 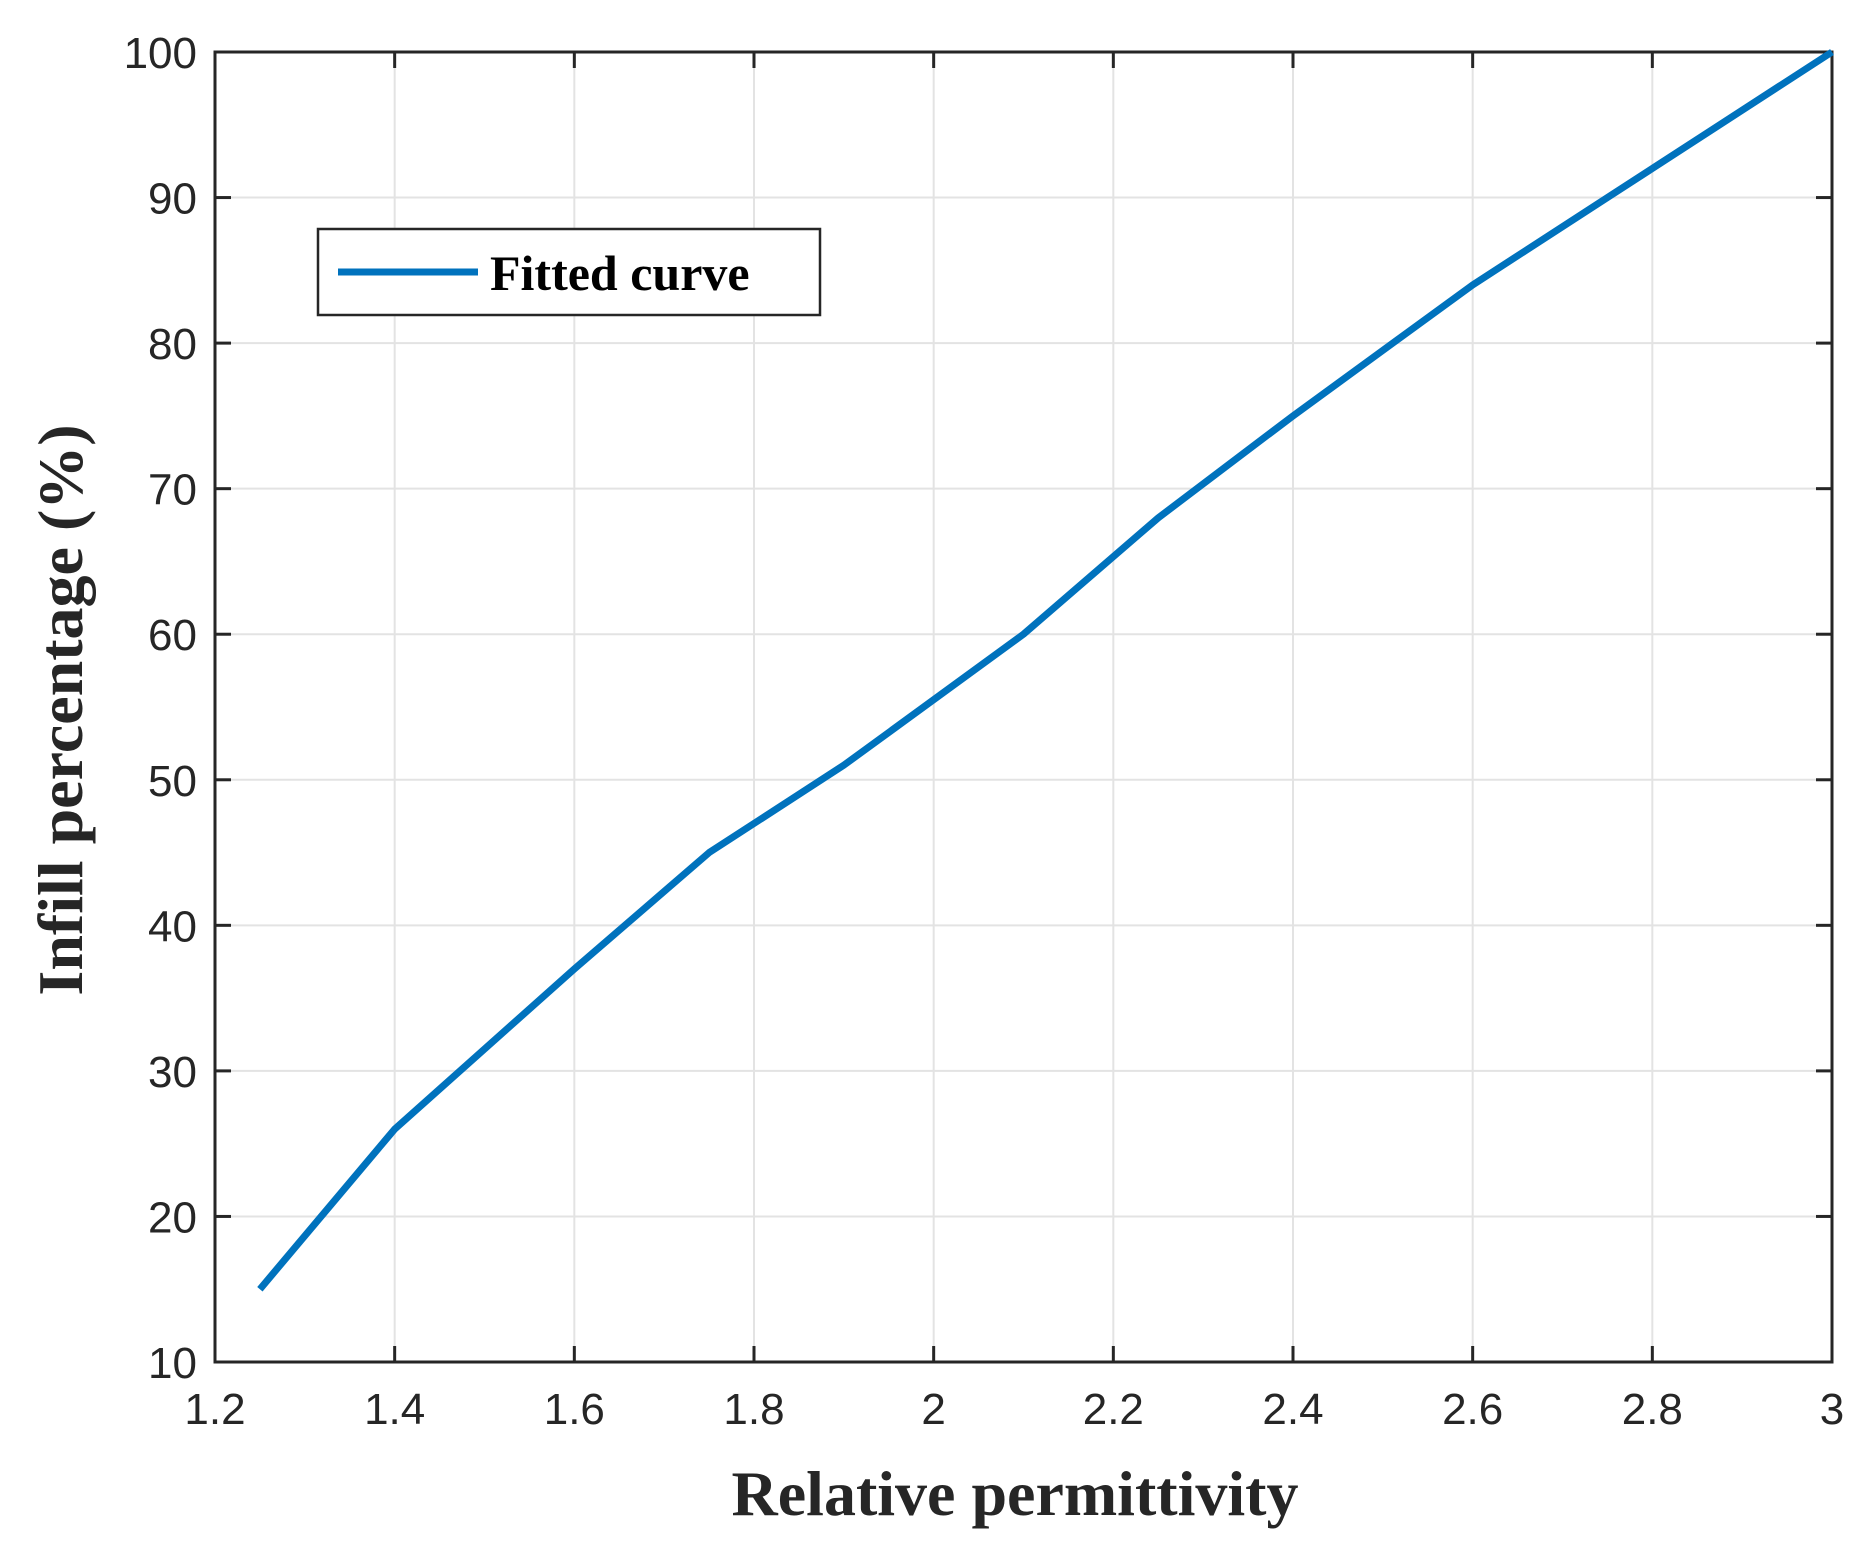 What do you see at coordinates (172, 781) in the screenshot?
I see `y-tick-label: 50` at bounding box center [172, 781].